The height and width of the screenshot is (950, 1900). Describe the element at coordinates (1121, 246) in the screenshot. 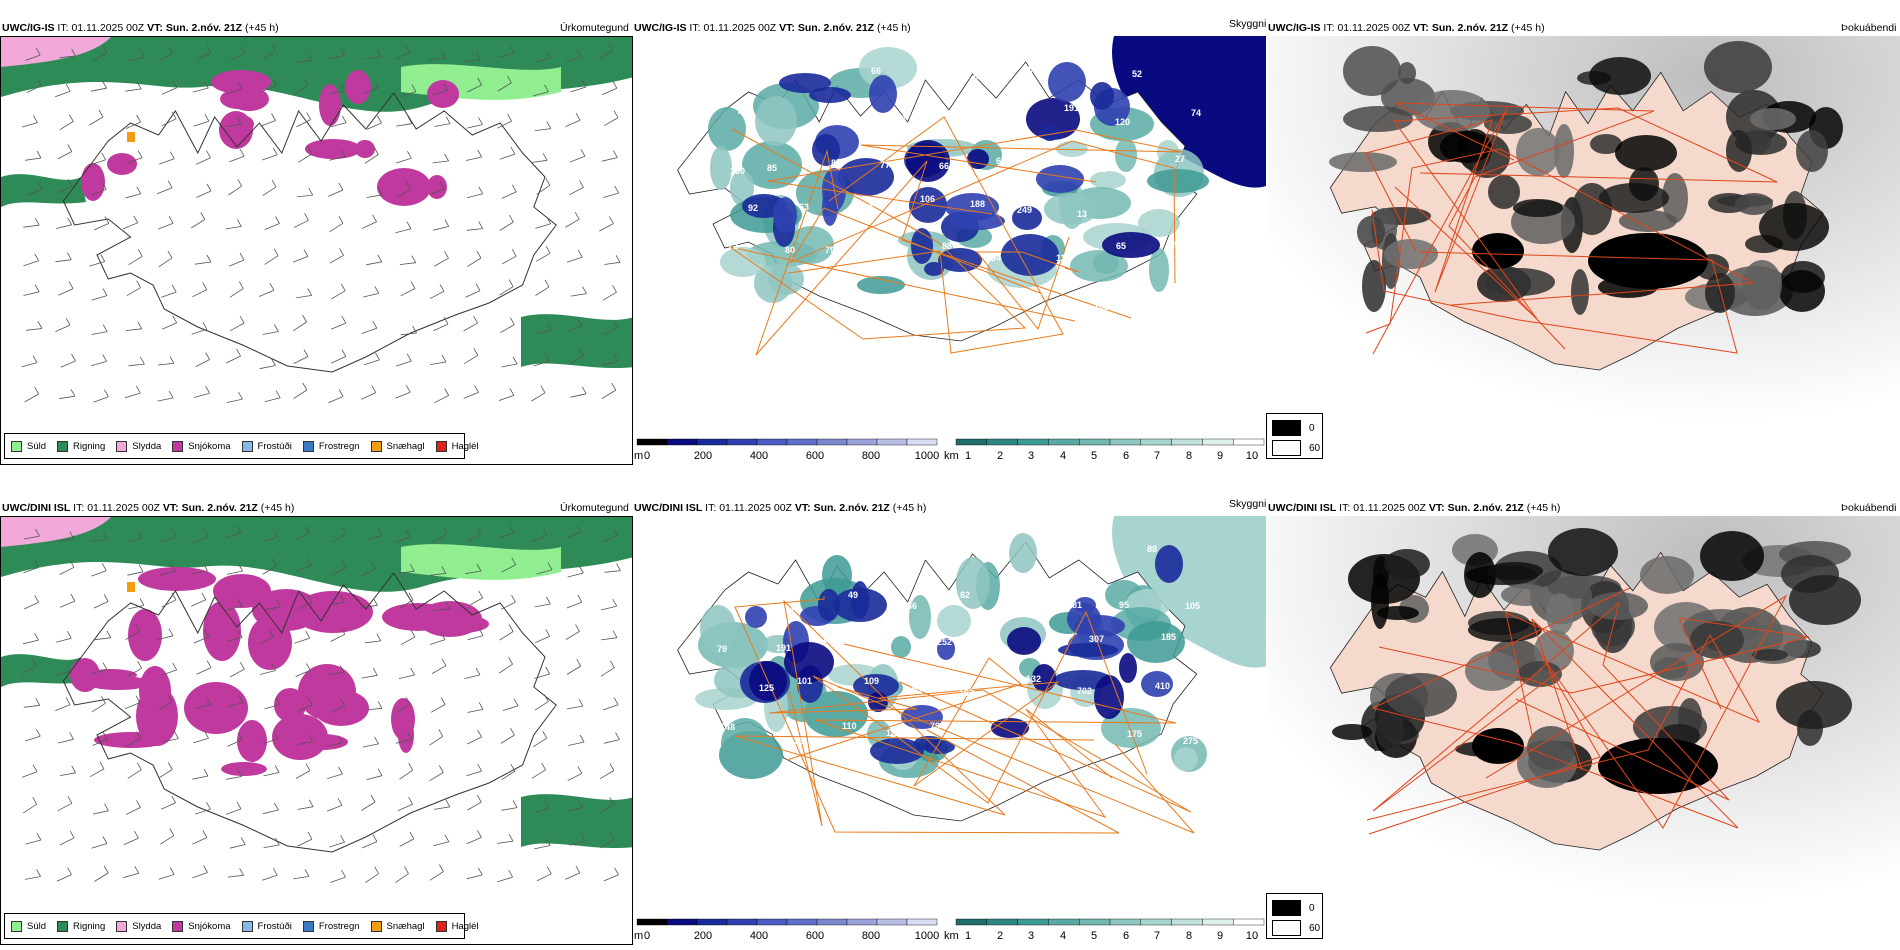

I see `ceiling-label: 65` at that location.